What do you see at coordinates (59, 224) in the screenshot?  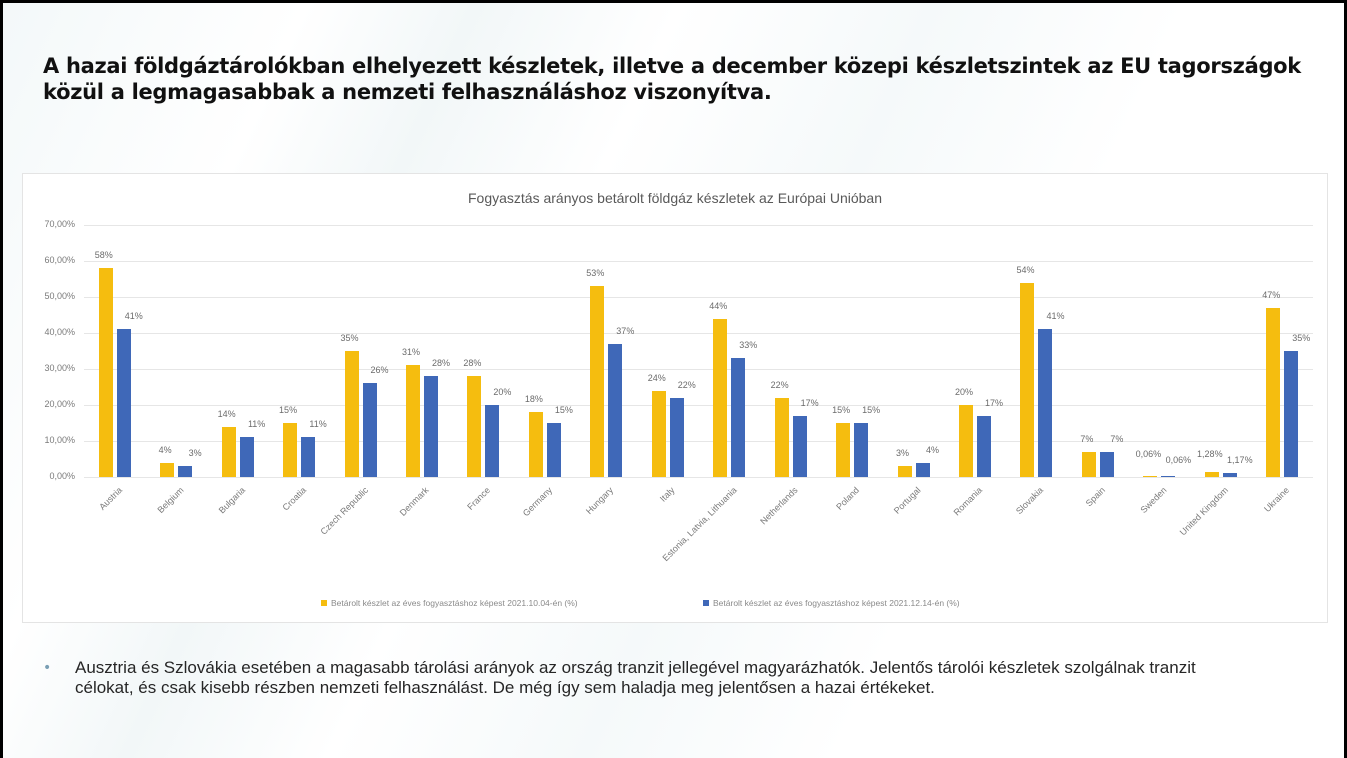 I see `y-tick-label: 70,00%` at bounding box center [59, 224].